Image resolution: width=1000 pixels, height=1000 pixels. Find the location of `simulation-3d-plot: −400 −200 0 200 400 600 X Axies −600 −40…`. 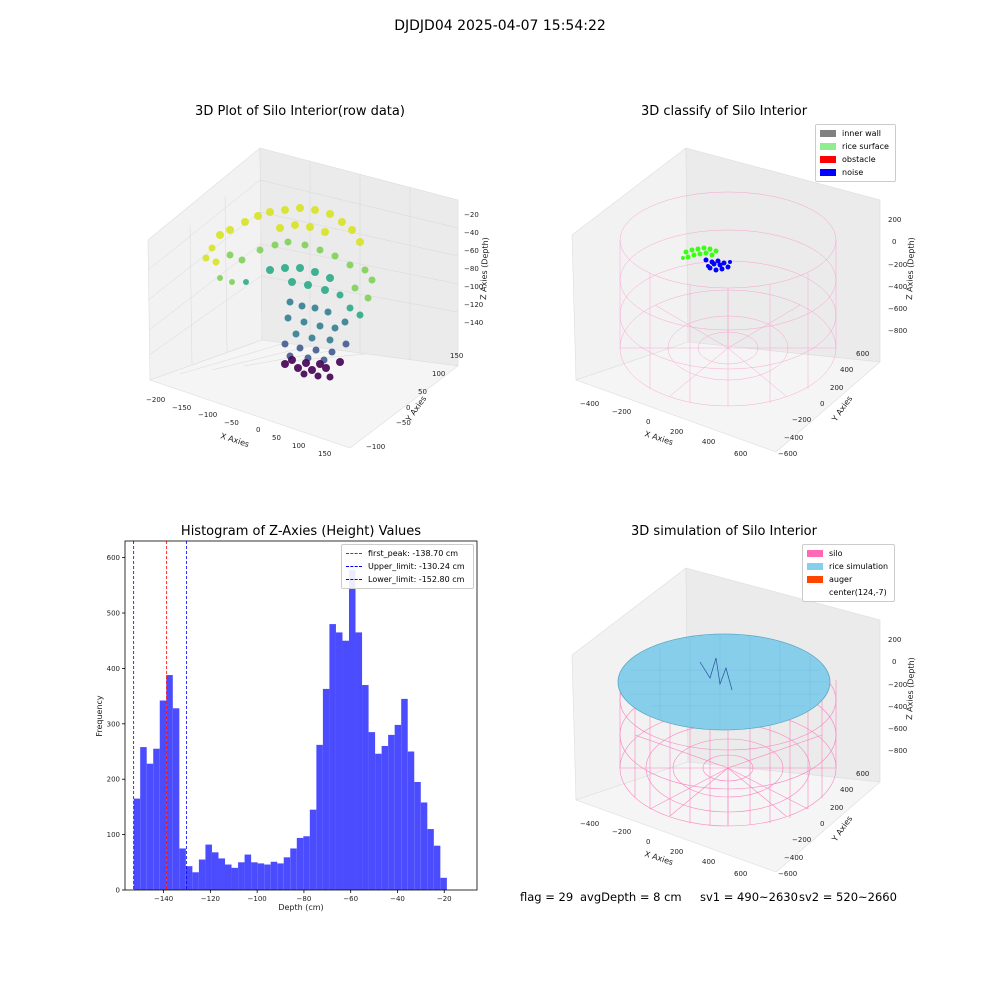

simulation-3d-plot: −400 −200 0 200 400 600 X Axies −600 −40… is located at coordinates (743, 722).